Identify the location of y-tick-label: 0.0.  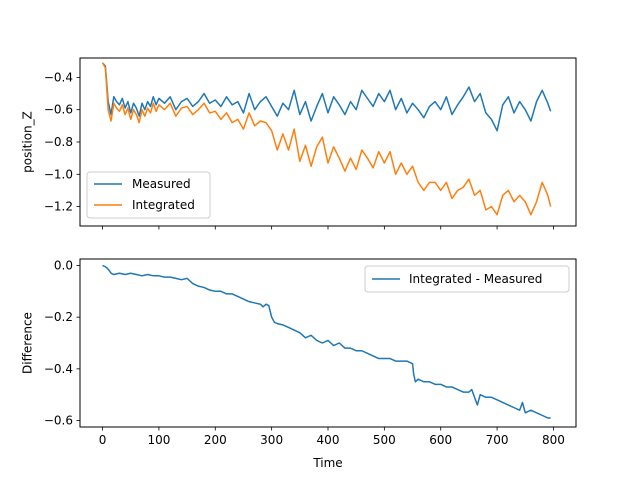
(63, 265).